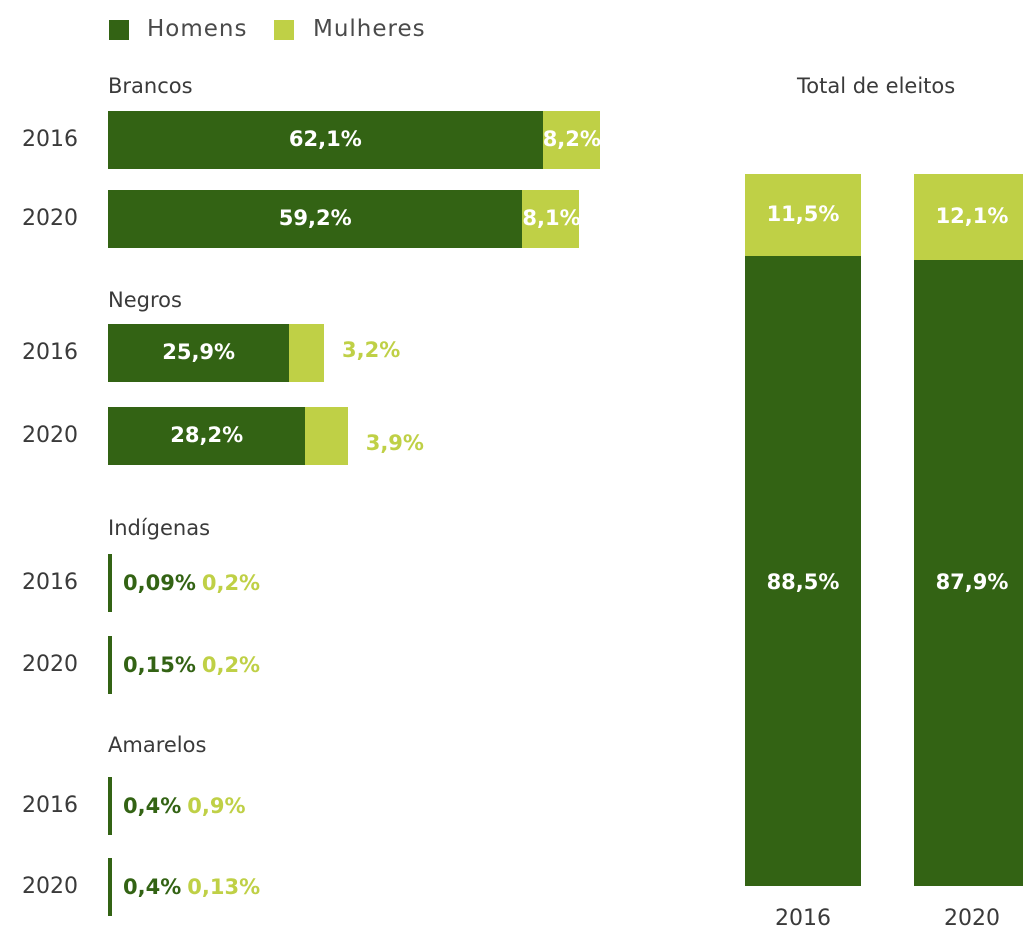 This screenshot has width=1023, height=932. What do you see at coordinates (119, 30) in the screenshot?
I see `legend-swatch-homens` at bounding box center [119, 30].